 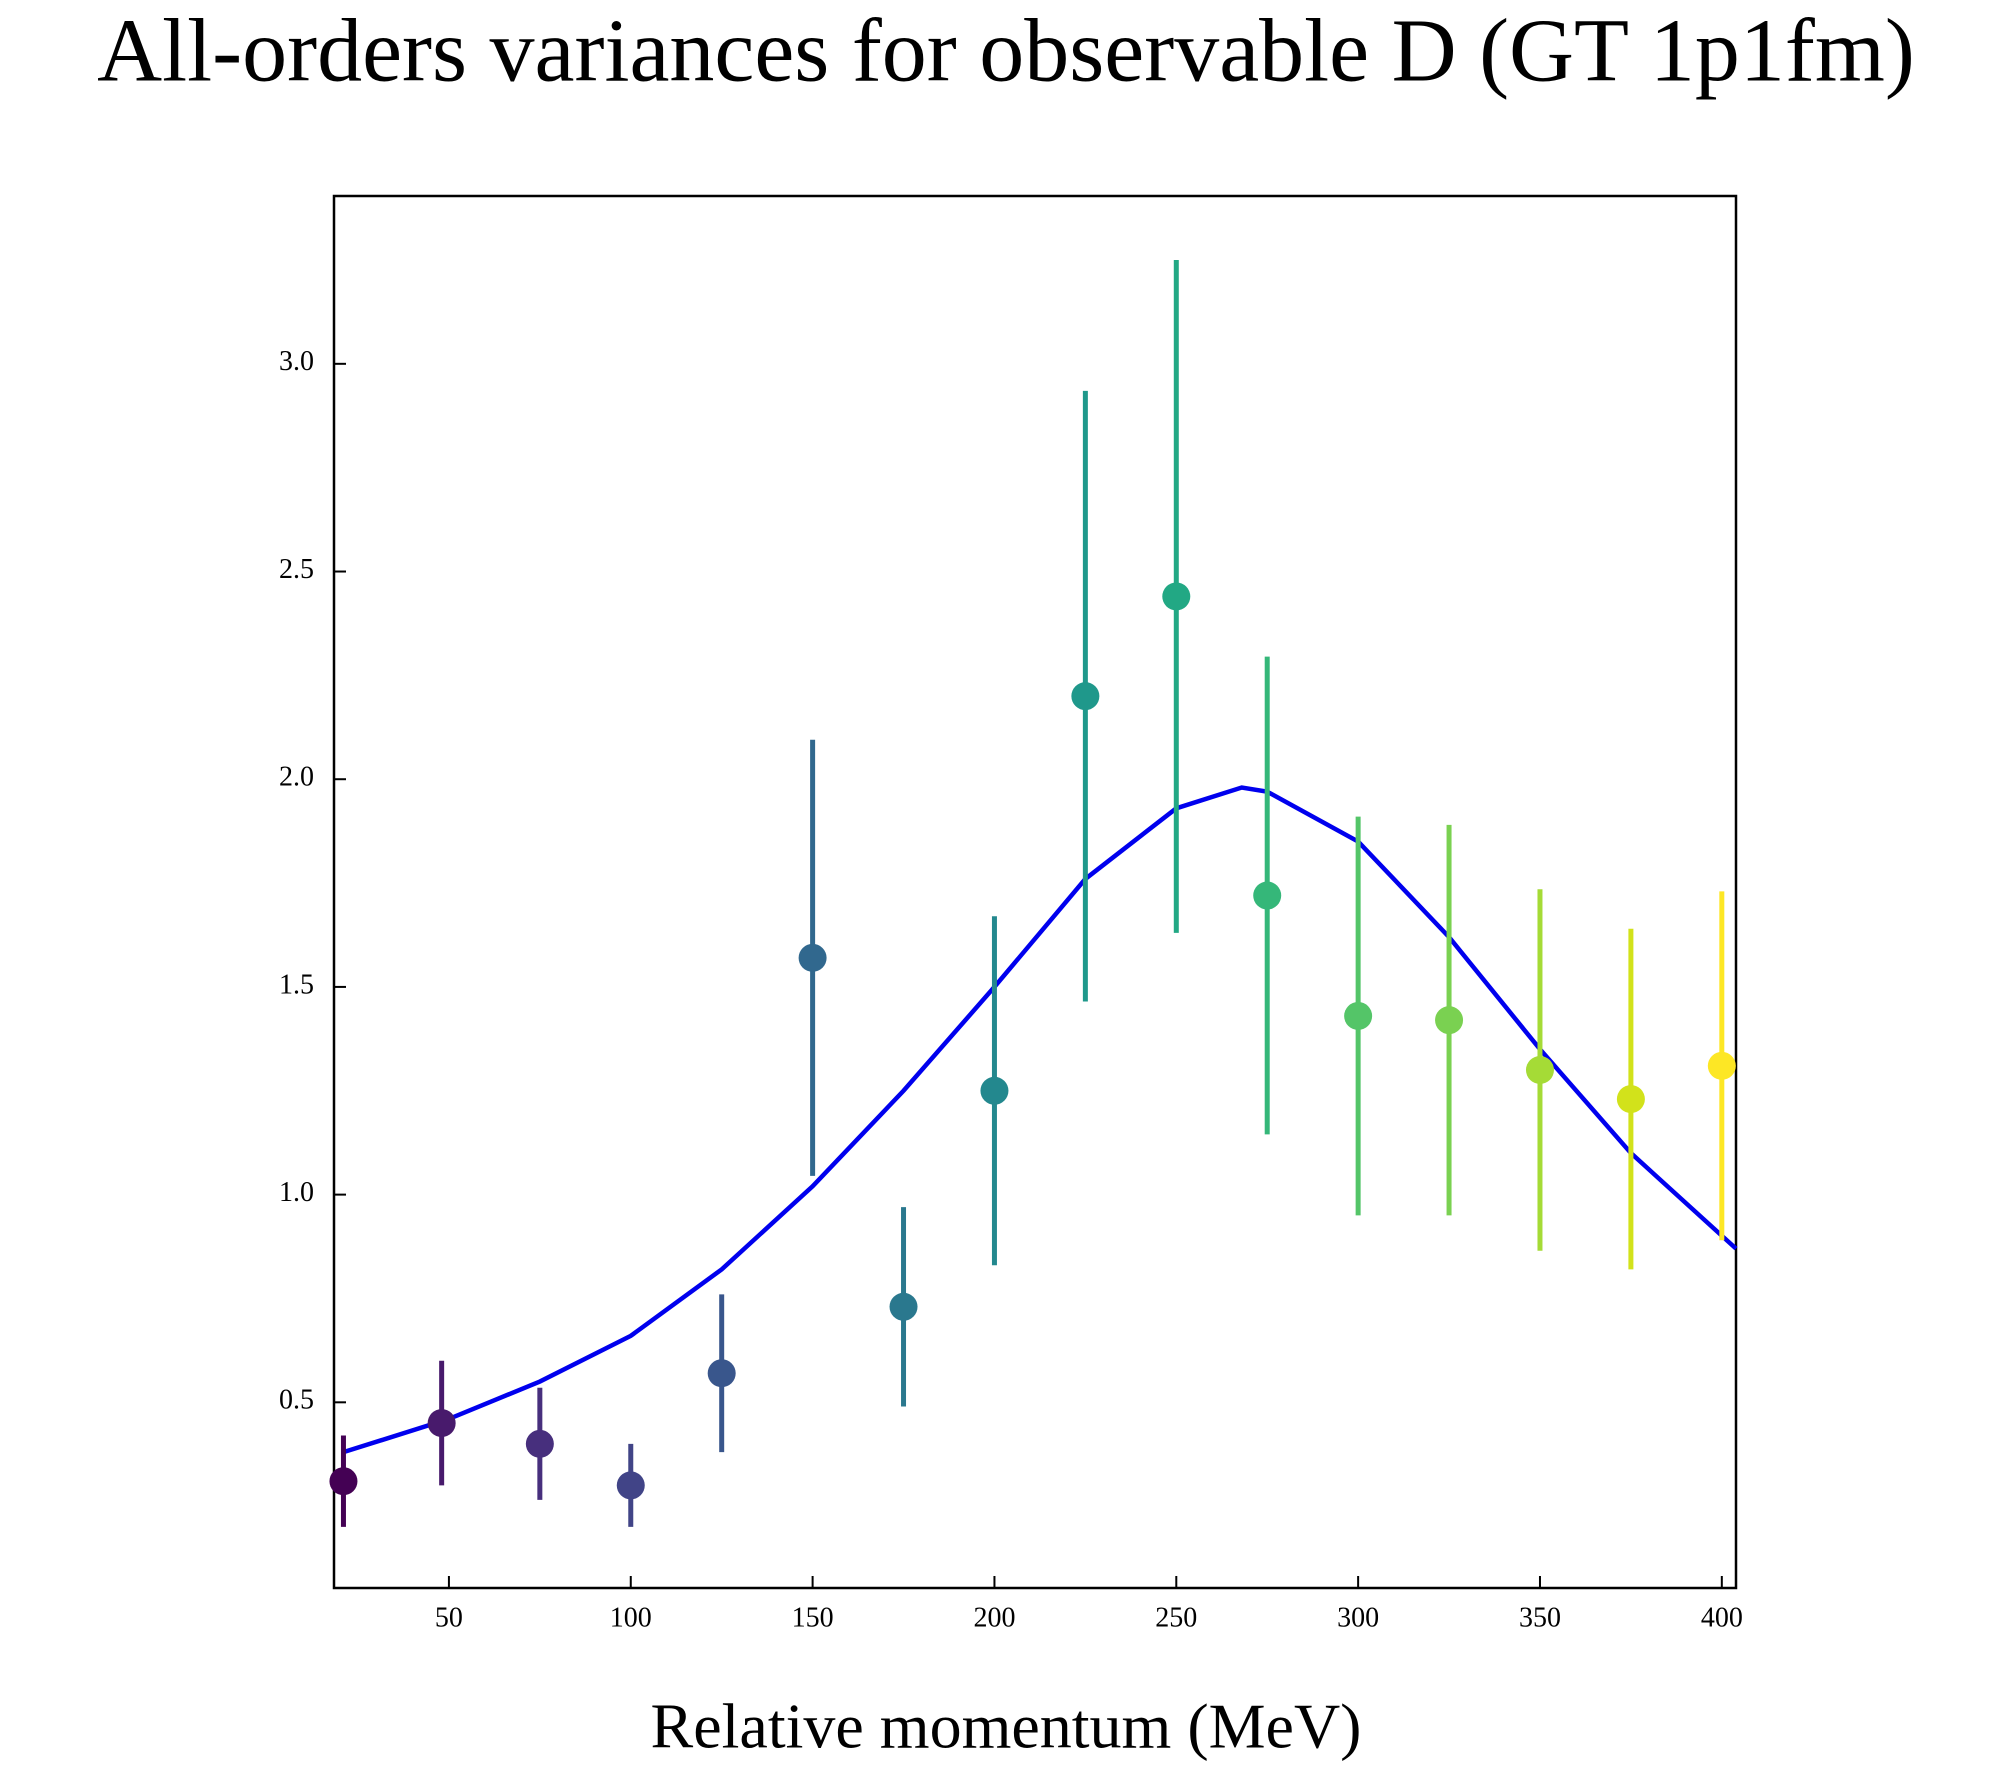 What do you see at coordinates (1722, 1617) in the screenshot?
I see `x-tick-label: 400` at bounding box center [1722, 1617].